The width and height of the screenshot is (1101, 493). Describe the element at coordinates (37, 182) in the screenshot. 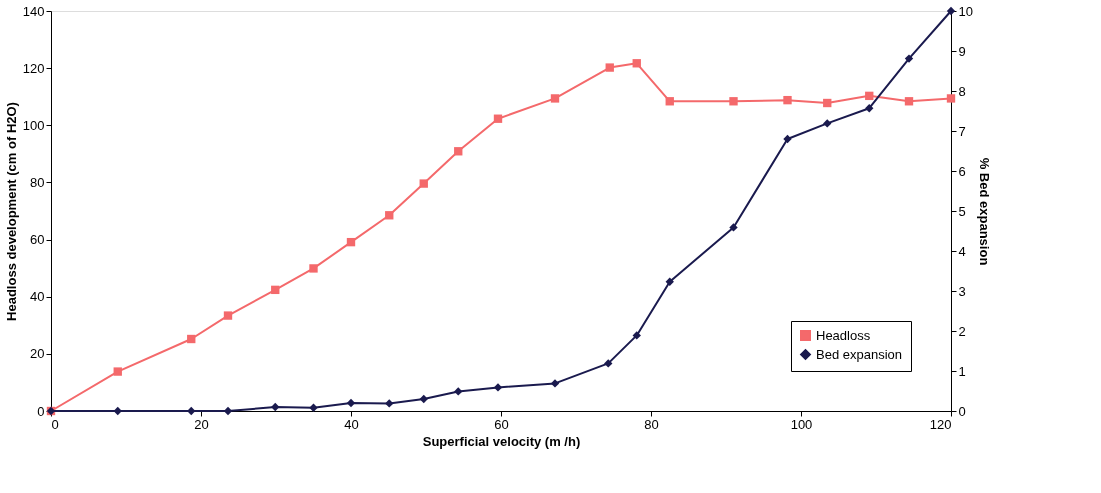

I see `y-tick-label: 80` at that location.